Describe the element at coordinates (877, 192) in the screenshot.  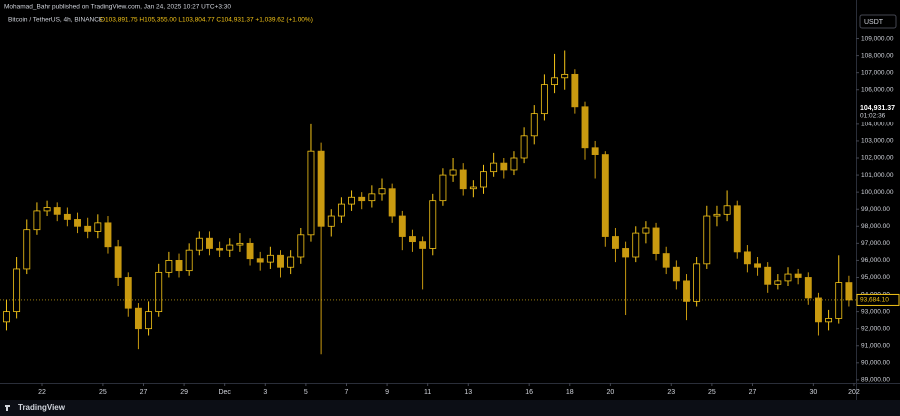
I see `y-tick-label: 100,000.00` at that location.